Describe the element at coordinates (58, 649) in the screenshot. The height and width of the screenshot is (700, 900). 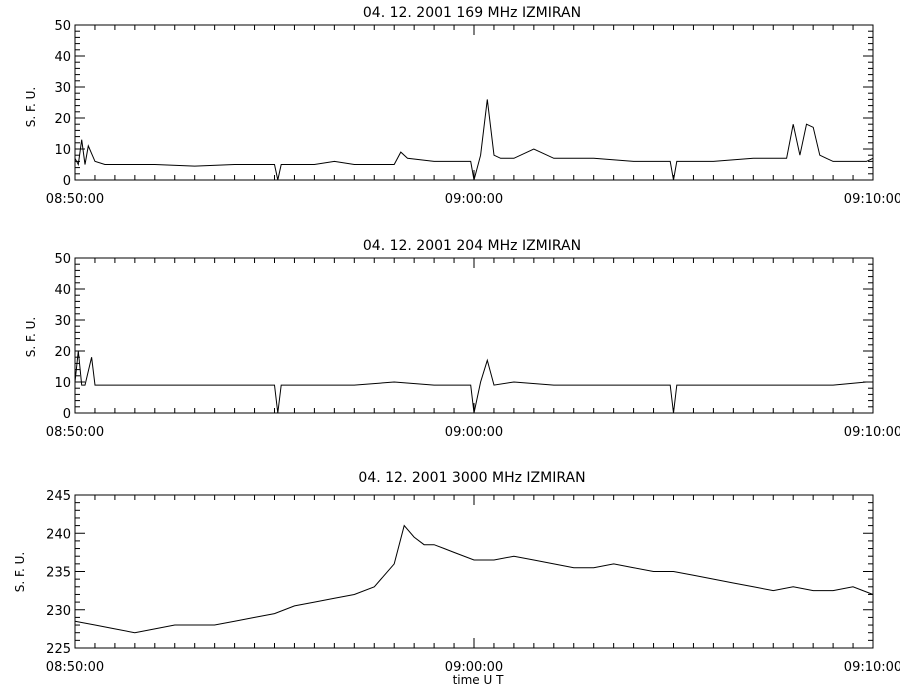
I see `y-tick-label: 225` at that location.